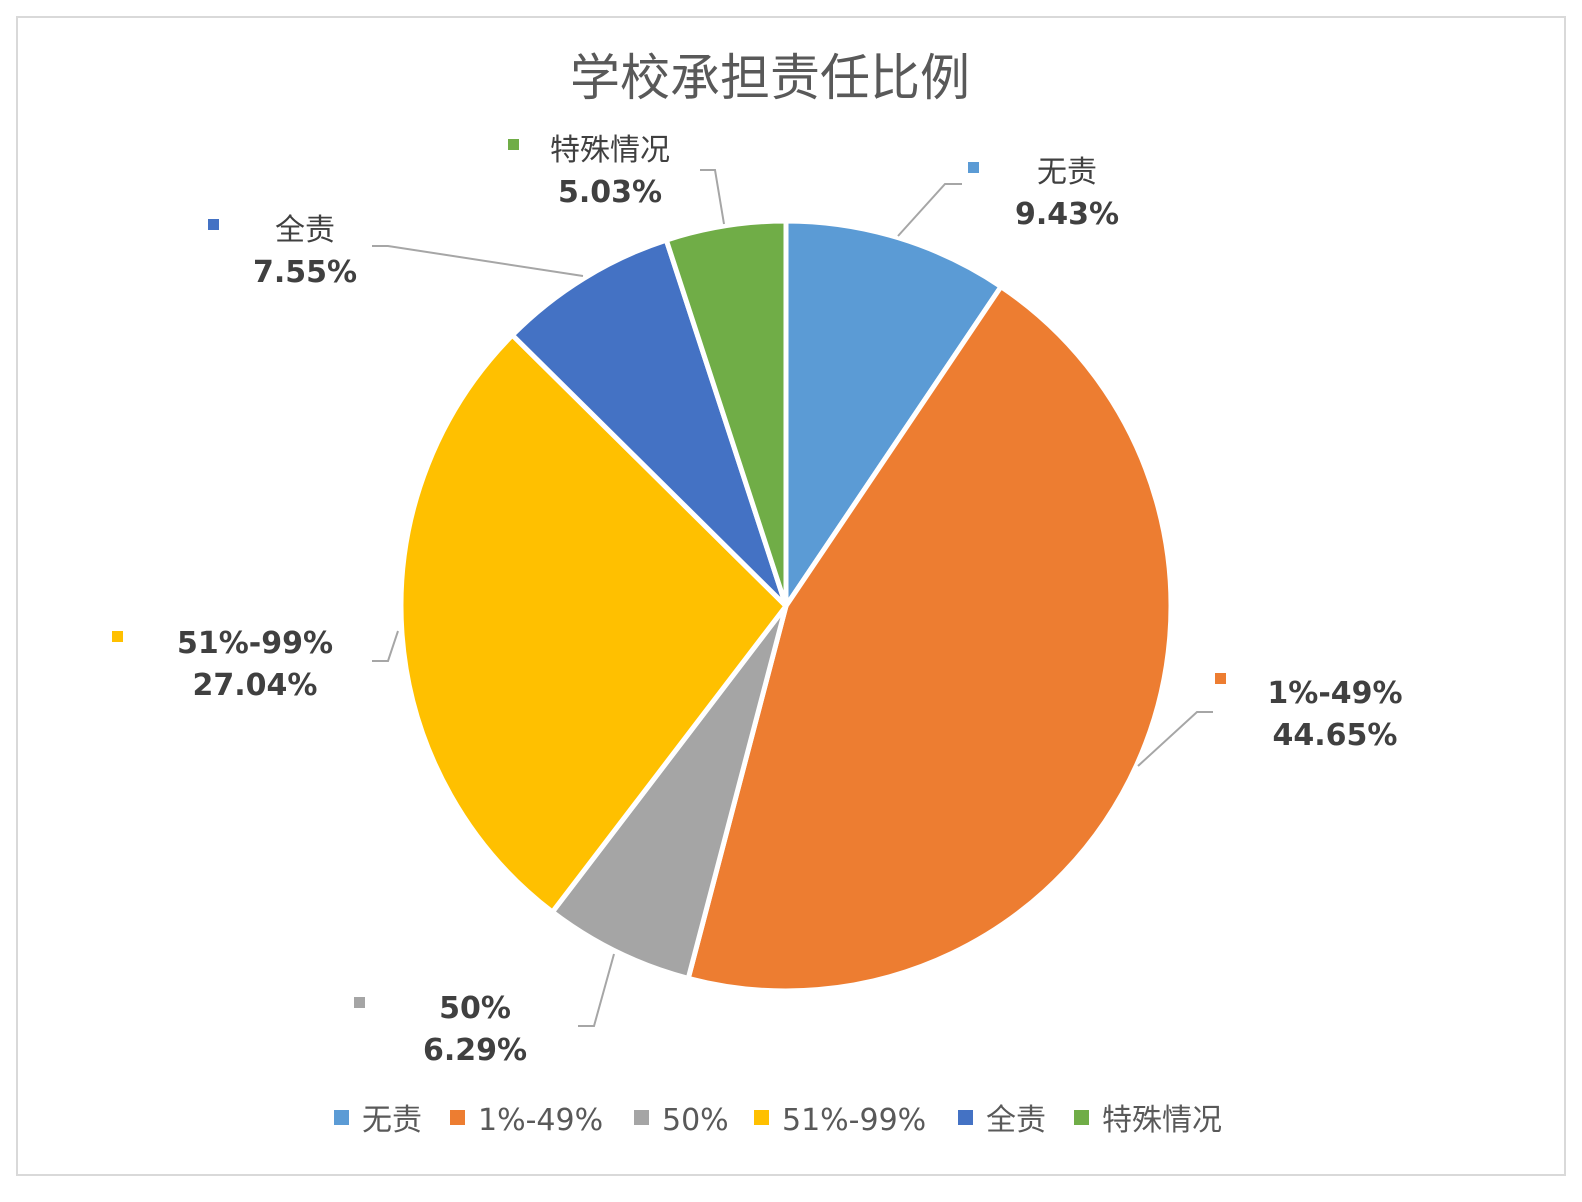 The image size is (1582, 1202). I want to click on data-label-value-4: 27.04%, so click(255, 685).